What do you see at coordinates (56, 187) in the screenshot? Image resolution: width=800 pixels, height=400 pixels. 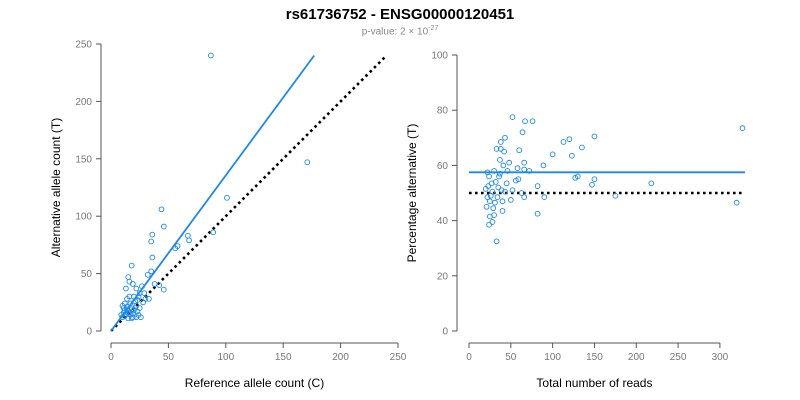 I see `y-axis-label: Alternative allele count (T)` at bounding box center [56, 187].